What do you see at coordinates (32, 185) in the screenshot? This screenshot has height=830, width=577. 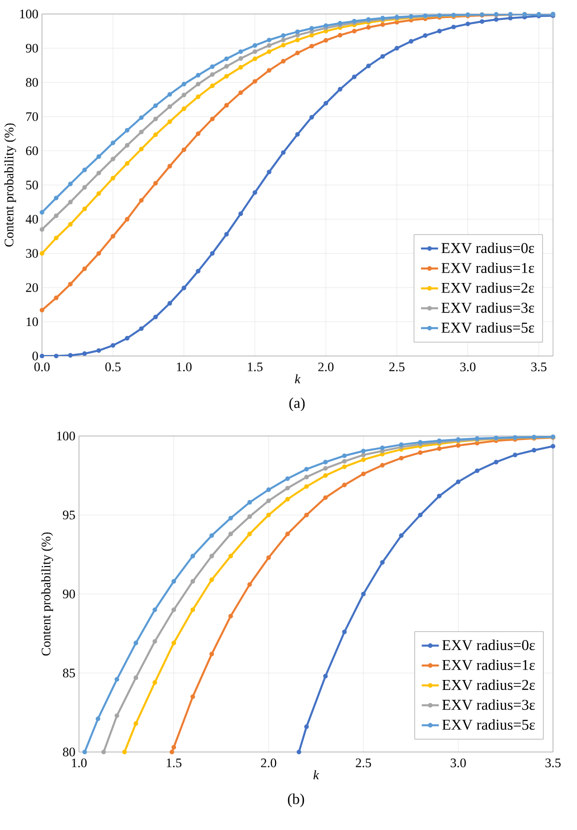 I see `y-tick-label: 50` at bounding box center [32, 185].